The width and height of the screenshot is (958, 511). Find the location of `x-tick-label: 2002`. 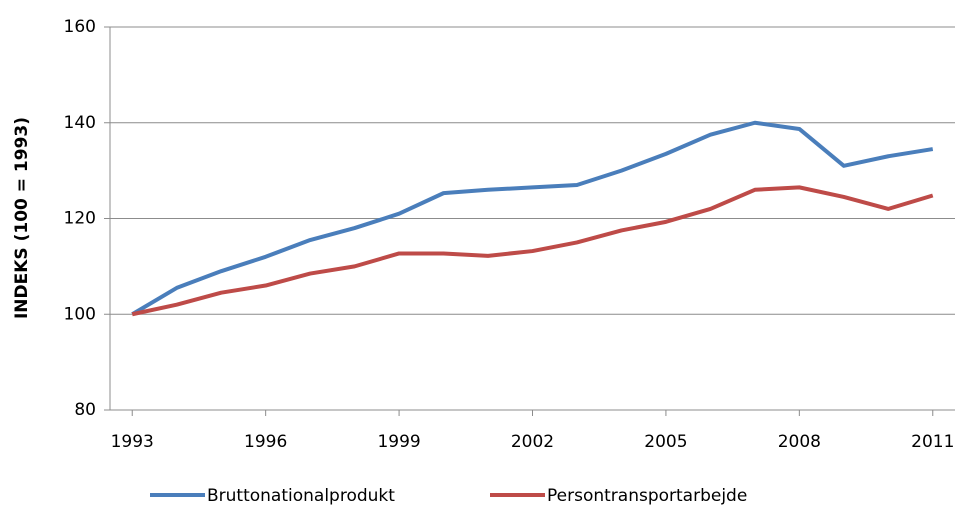

x-tick-label: 2002 is located at coordinates (532, 442).